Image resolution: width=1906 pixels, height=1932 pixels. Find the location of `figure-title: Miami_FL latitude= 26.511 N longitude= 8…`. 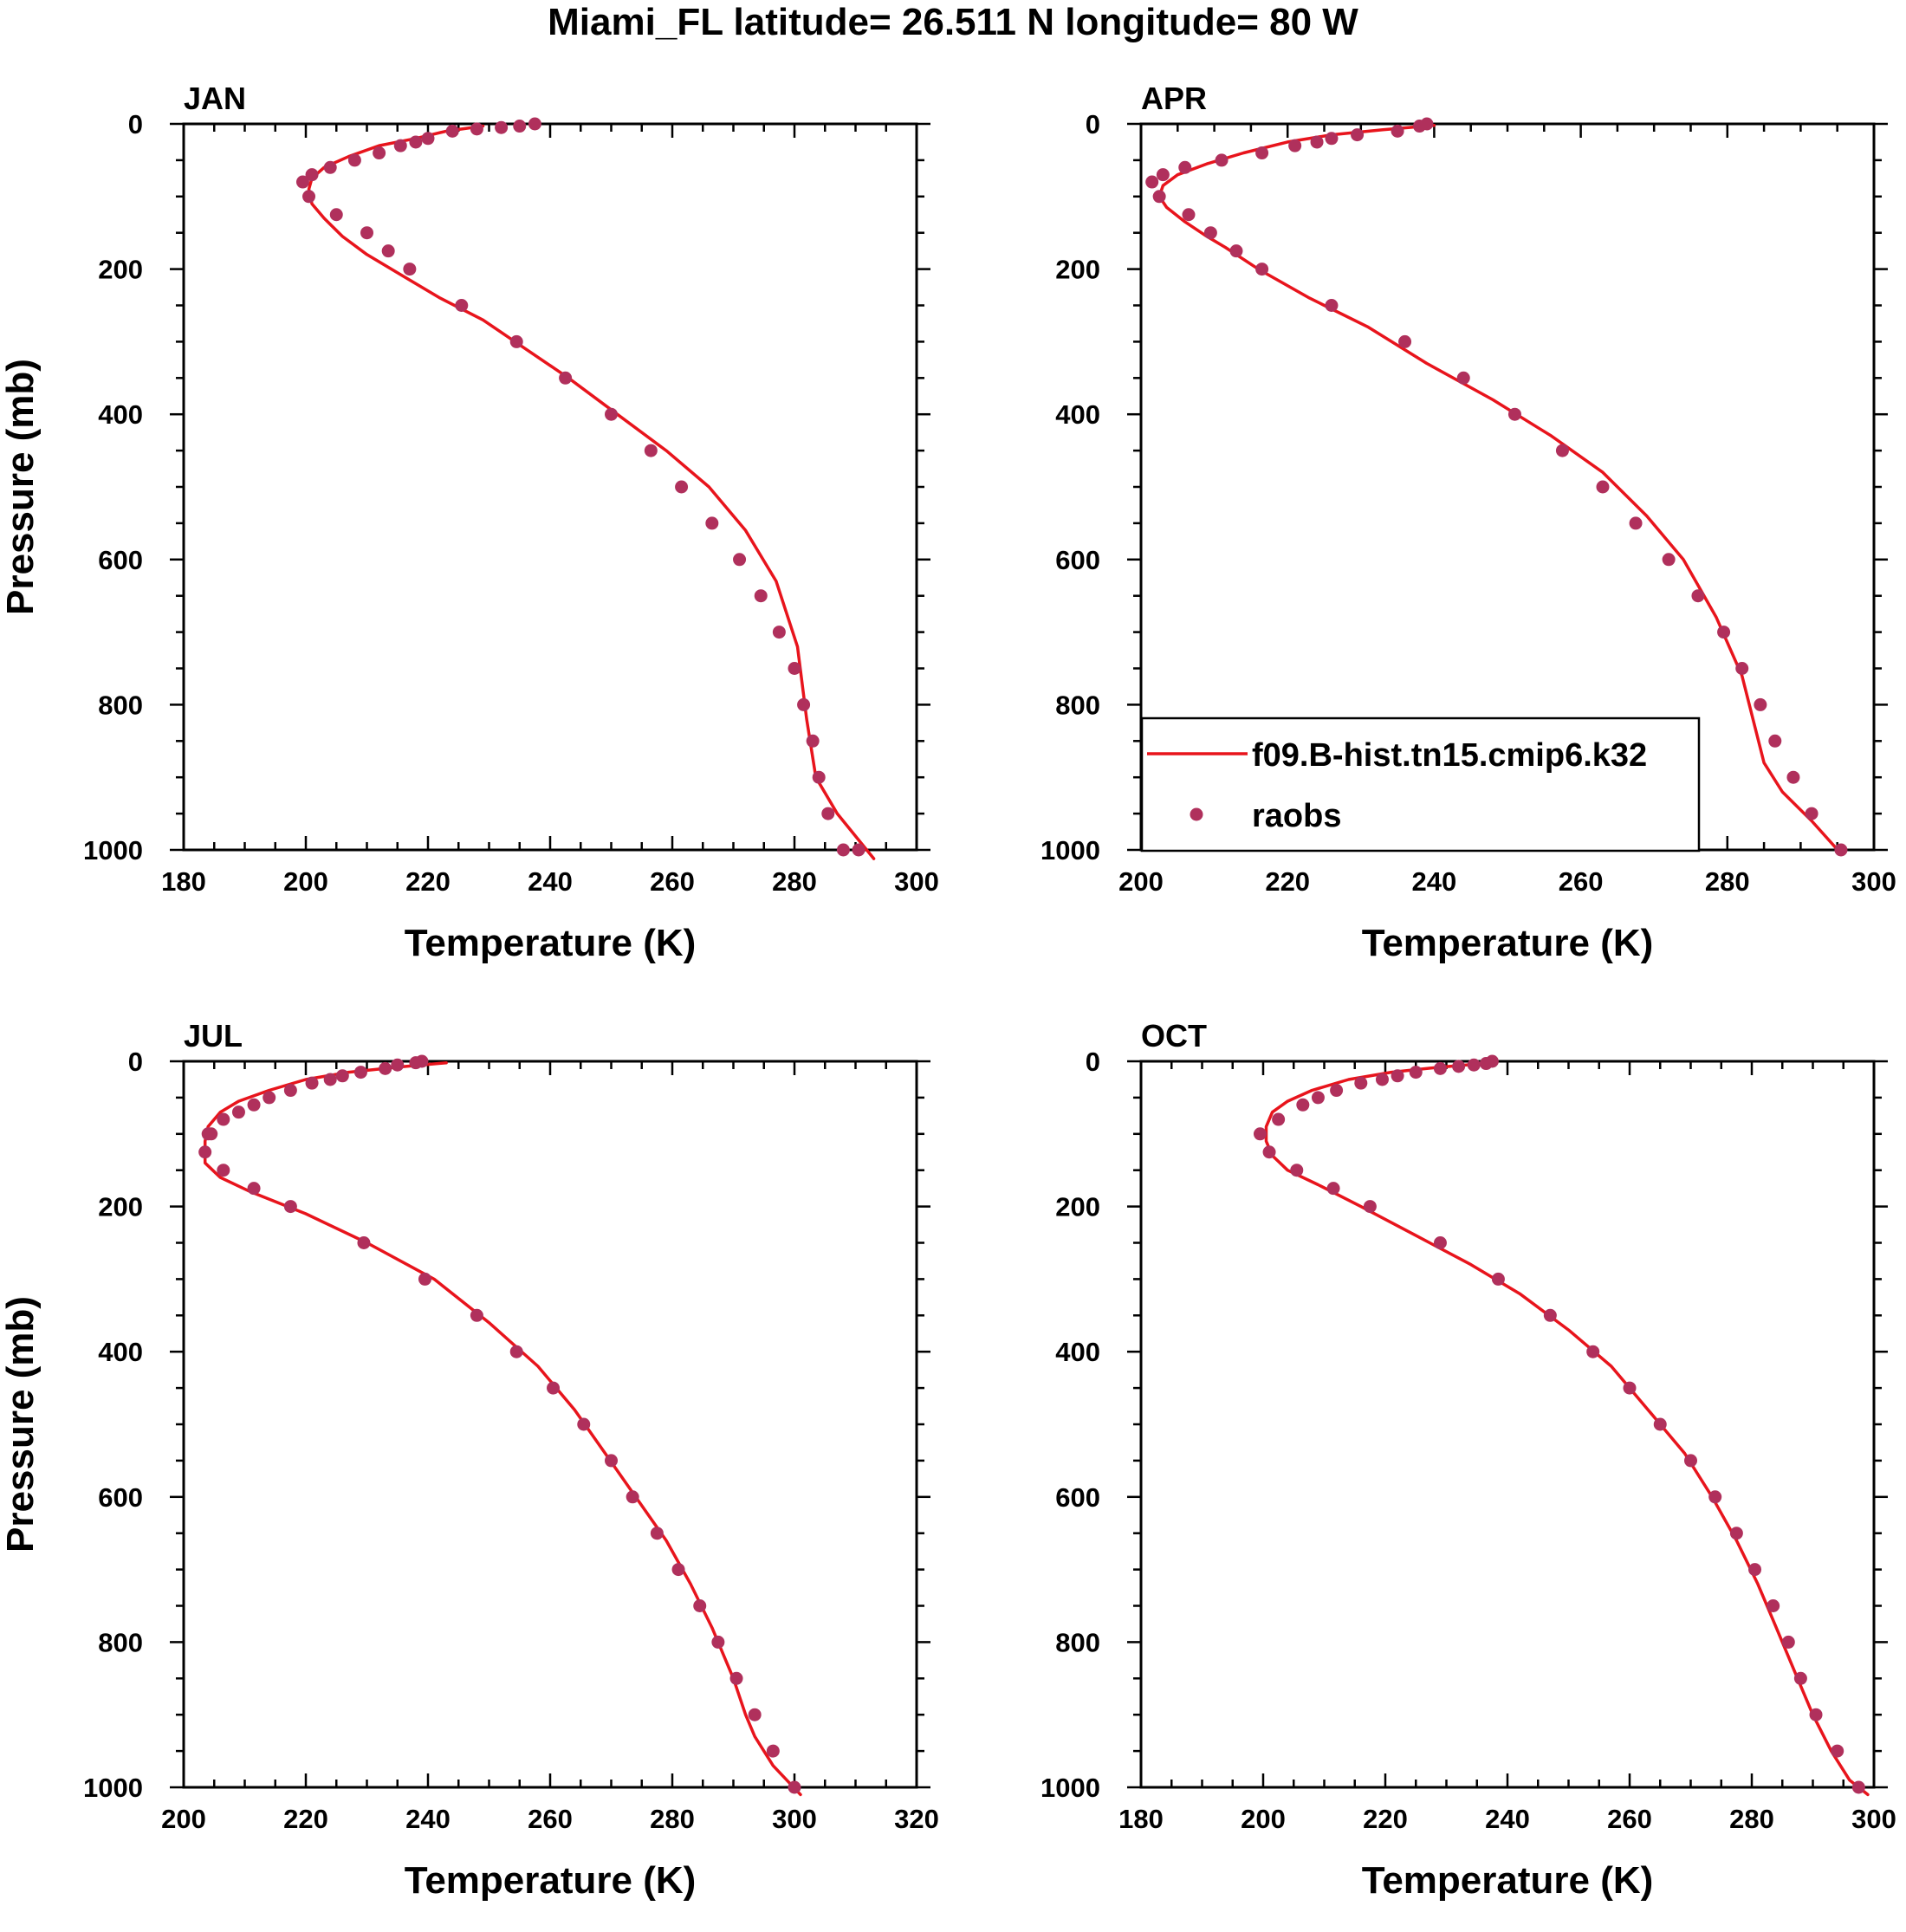

figure-title: Miami_FL latitude= 26.511 N longitude= 8… is located at coordinates (953, 22).